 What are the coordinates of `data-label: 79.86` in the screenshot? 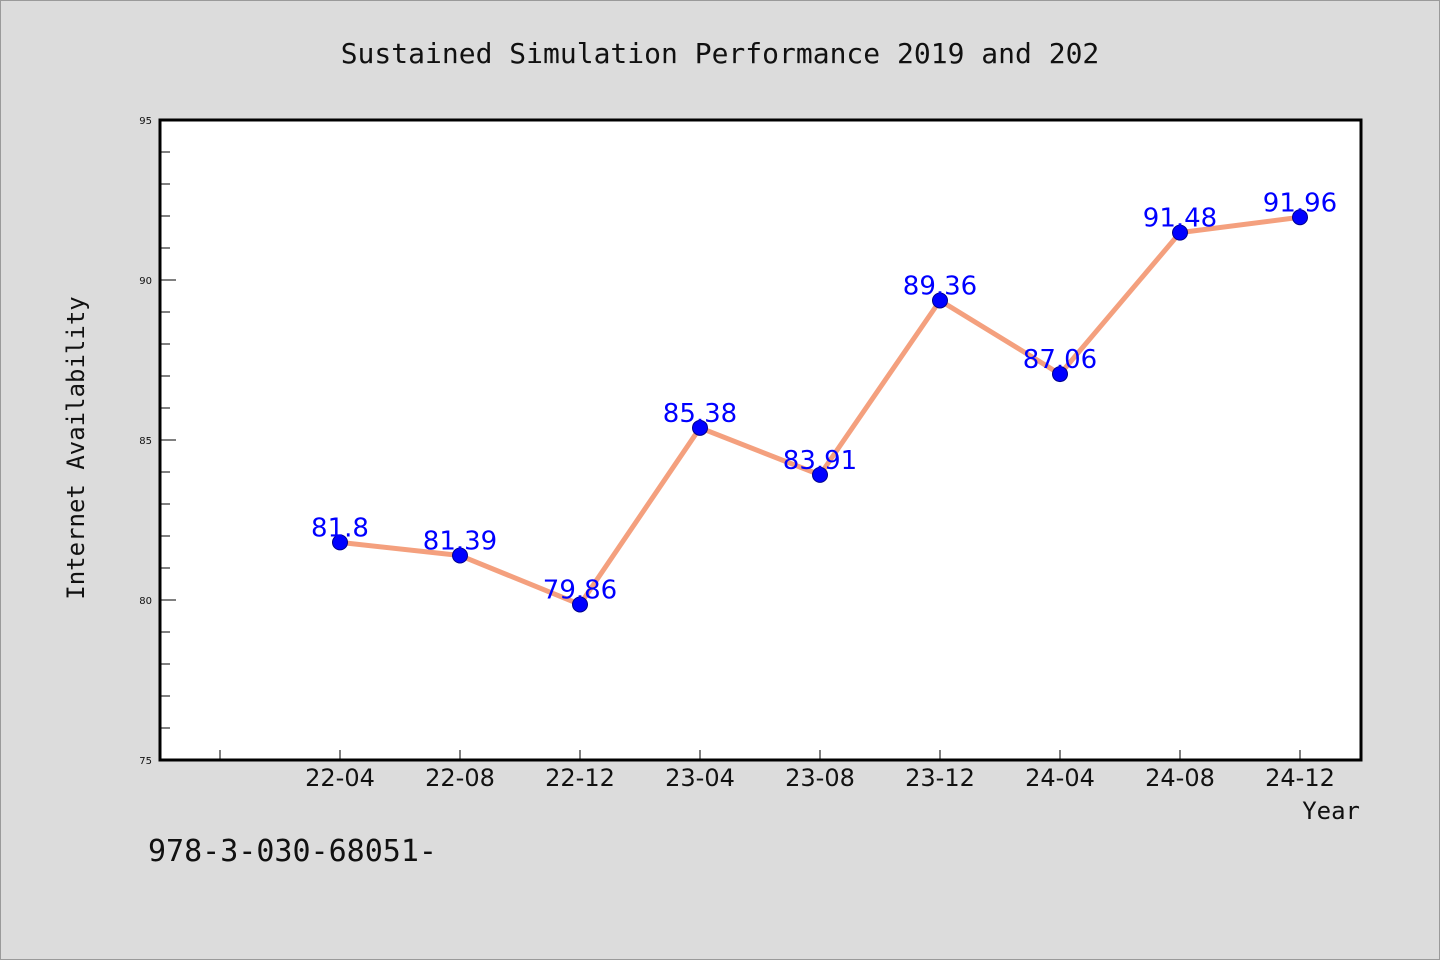 It's located at (580, 590).